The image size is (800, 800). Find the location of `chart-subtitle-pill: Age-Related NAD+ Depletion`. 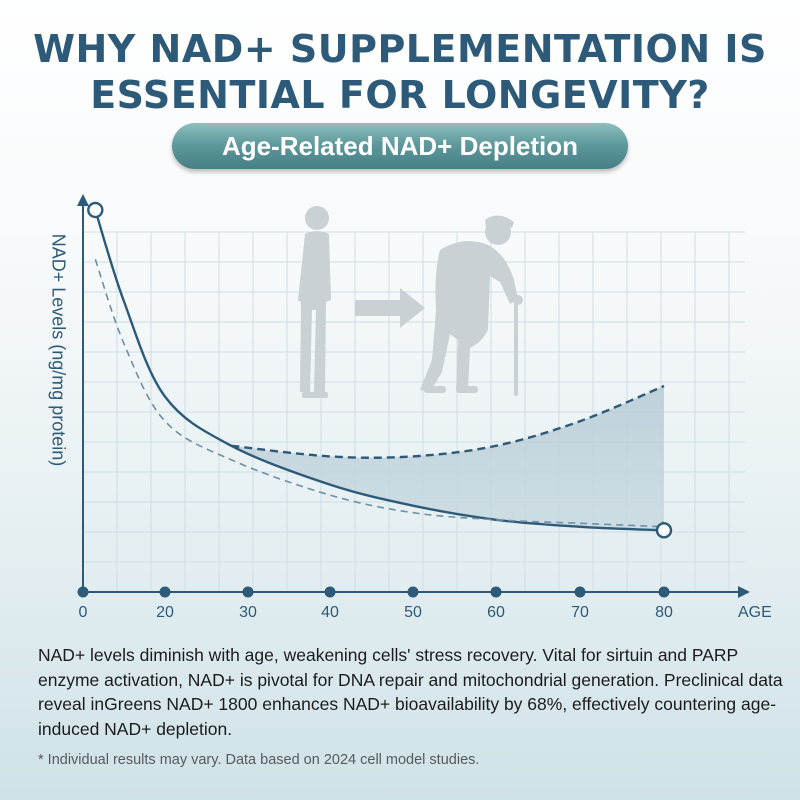

chart-subtitle-pill: Age-Related NAD+ Depletion is located at coordinates (400, 146).